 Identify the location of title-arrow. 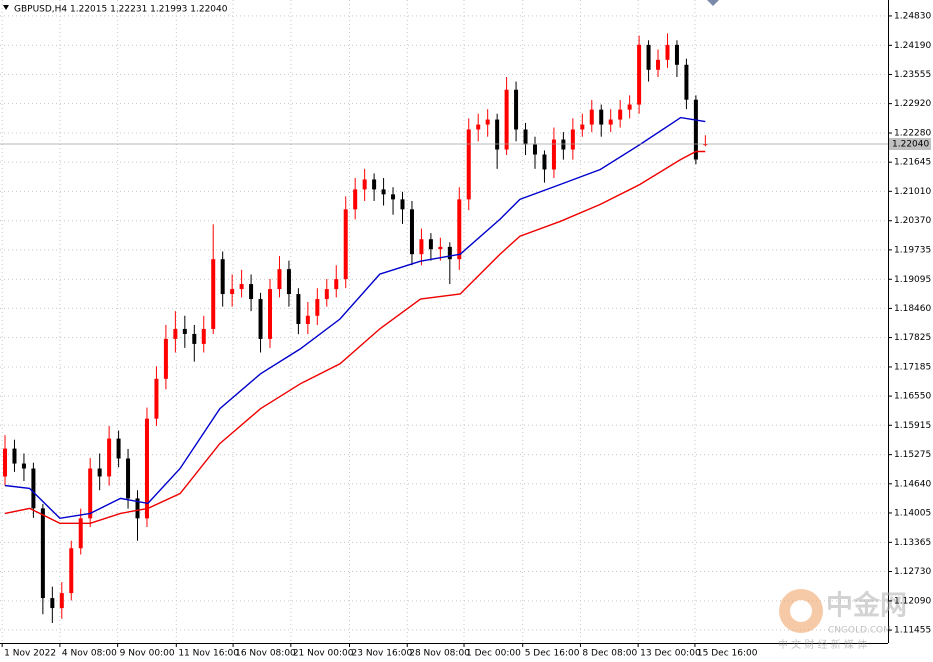
(6, 7).